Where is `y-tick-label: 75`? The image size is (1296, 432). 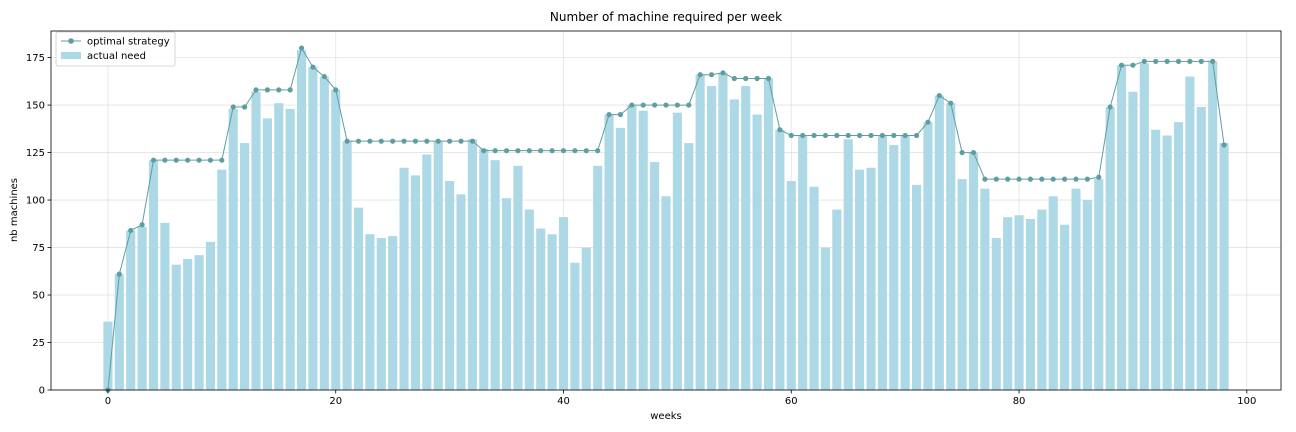 y-tick-label: 75 is located at coordinates (38, 248).